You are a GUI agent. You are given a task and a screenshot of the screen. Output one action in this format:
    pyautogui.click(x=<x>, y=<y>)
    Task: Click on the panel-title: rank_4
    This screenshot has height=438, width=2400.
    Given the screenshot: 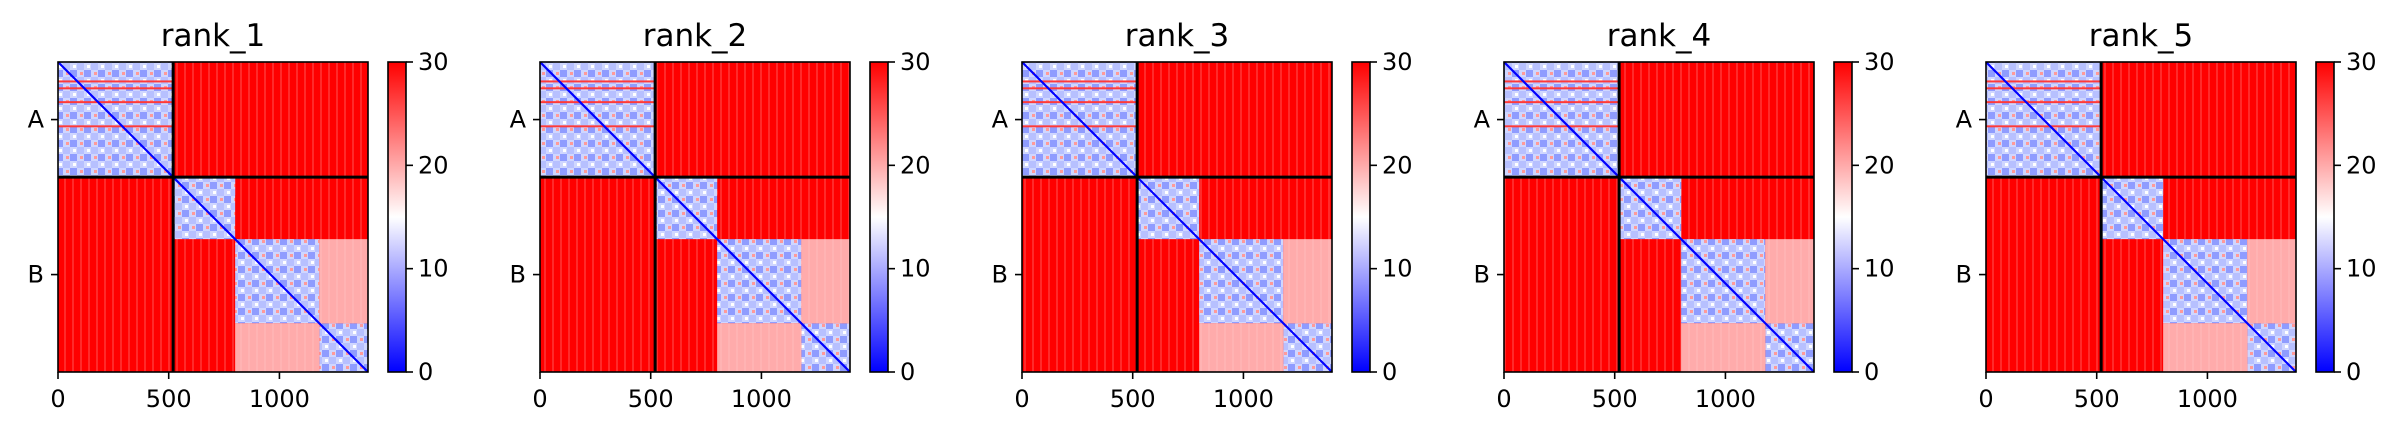 What is the action you would take?
    pyautogui.click(x=1659, y=36)
    